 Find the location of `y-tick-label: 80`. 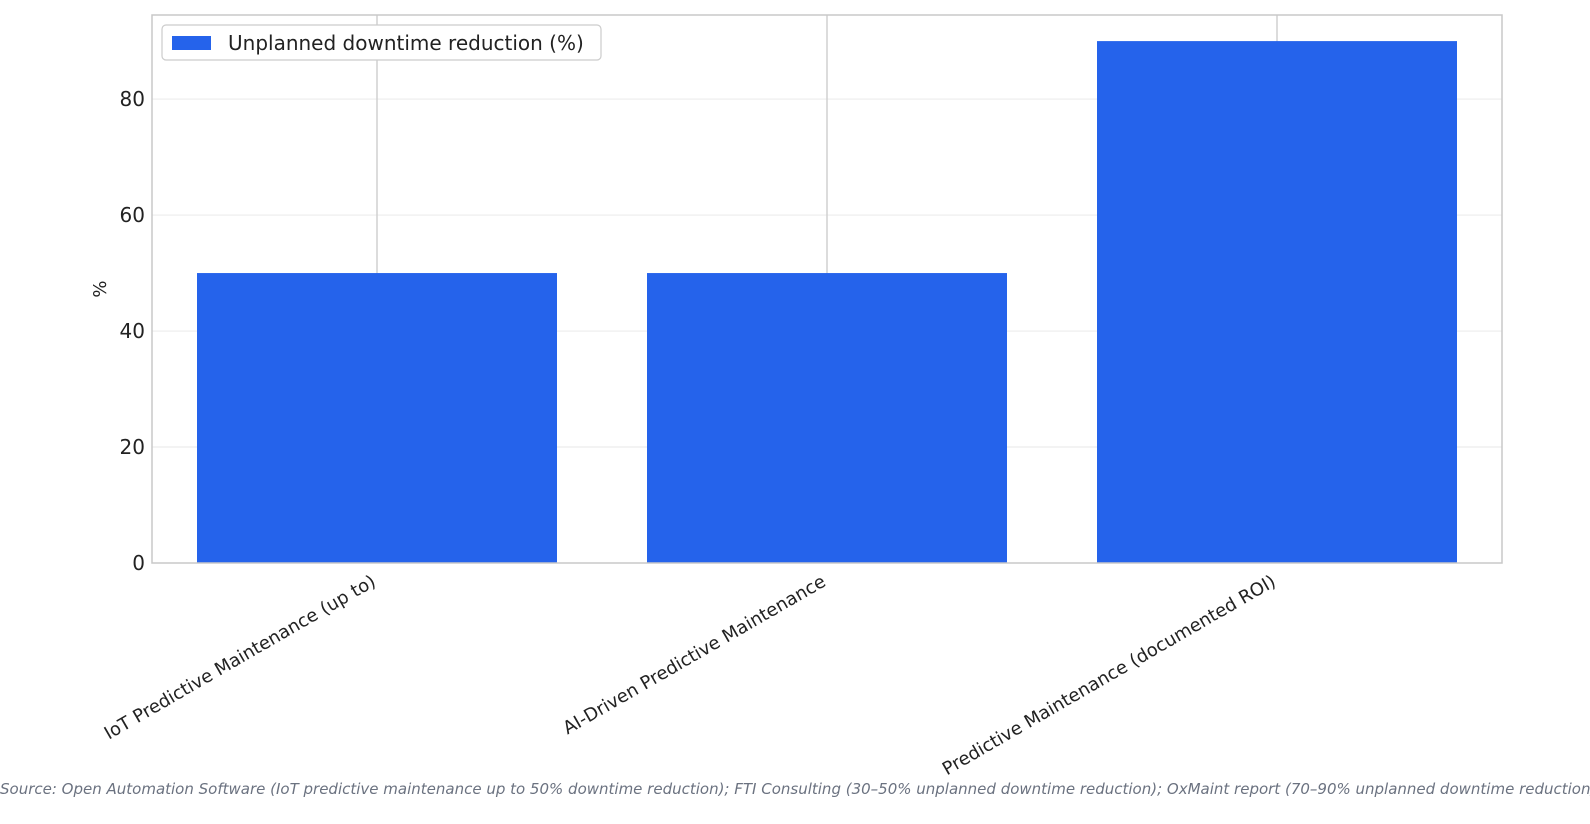

y-tick-label: 80 is located at coordinates (132, 99).